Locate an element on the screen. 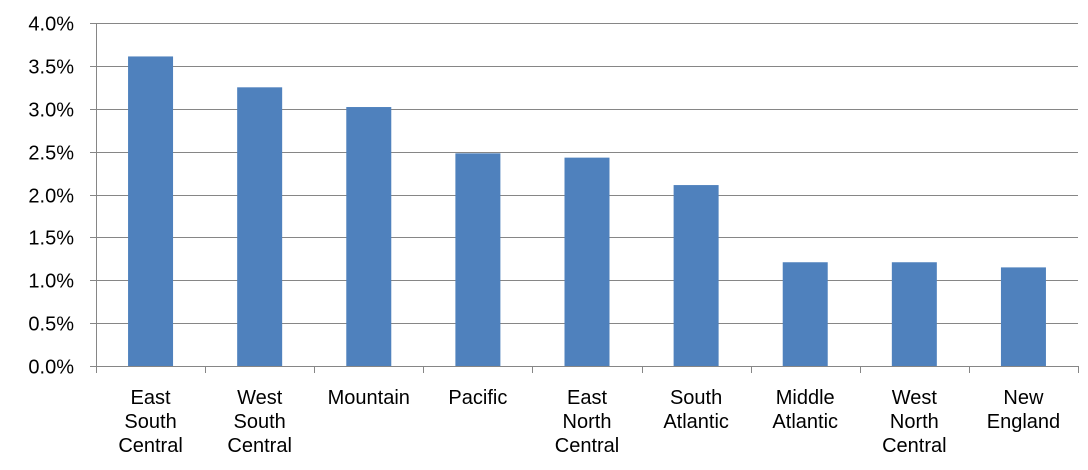 The width and height of the screenshot is (1088, 470). x-tick-label: East North Central is located at coordinates (587, 422).